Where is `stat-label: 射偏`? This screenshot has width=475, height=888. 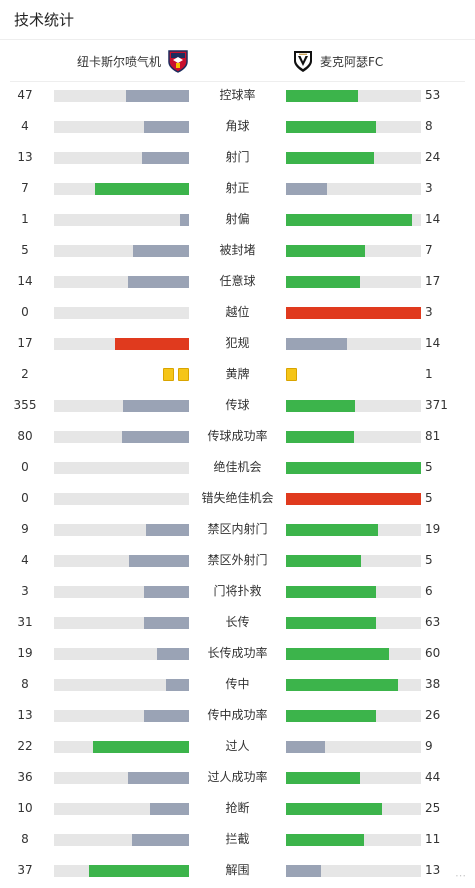 stat-label: 射偏 is located at coordinates (237, 219).